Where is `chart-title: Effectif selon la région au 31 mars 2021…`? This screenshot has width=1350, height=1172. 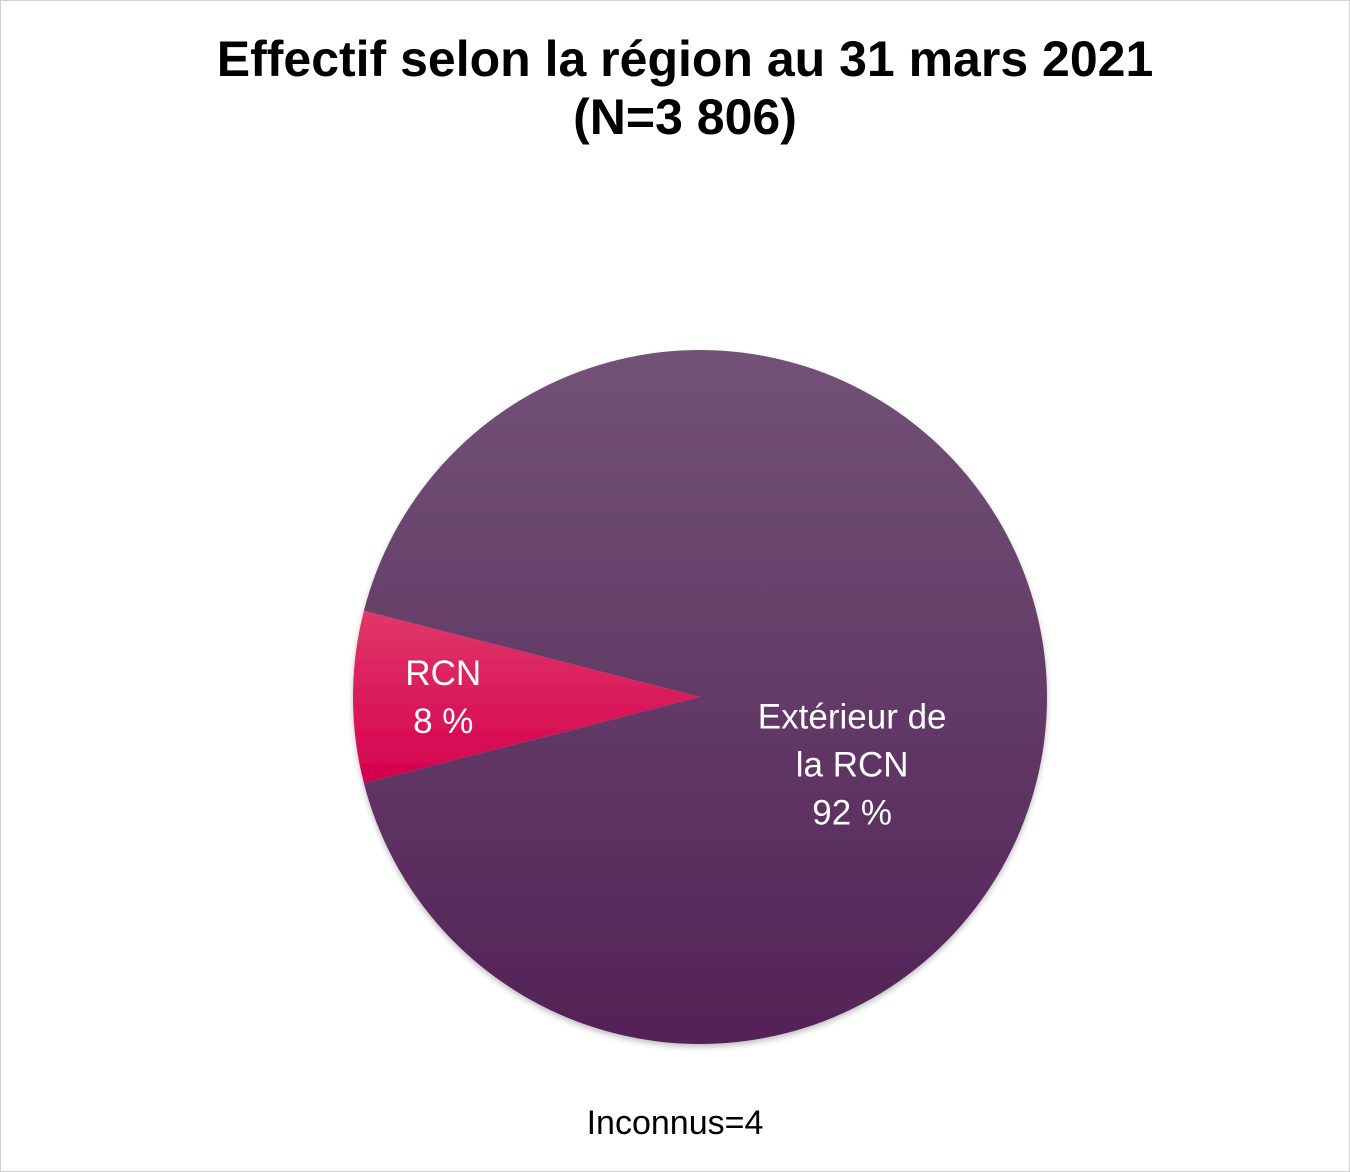
chart-title: Effectif selon la région au 31 mars 2021… is located at coordinates (685, 88).